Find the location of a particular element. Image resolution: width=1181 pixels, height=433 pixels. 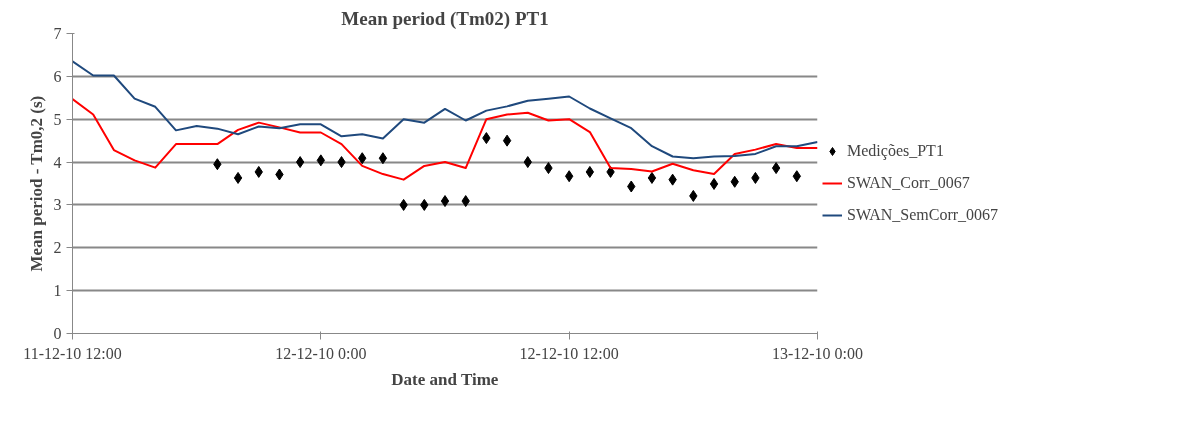

y-tick-label: 0 is located at coordinates (57, 333).